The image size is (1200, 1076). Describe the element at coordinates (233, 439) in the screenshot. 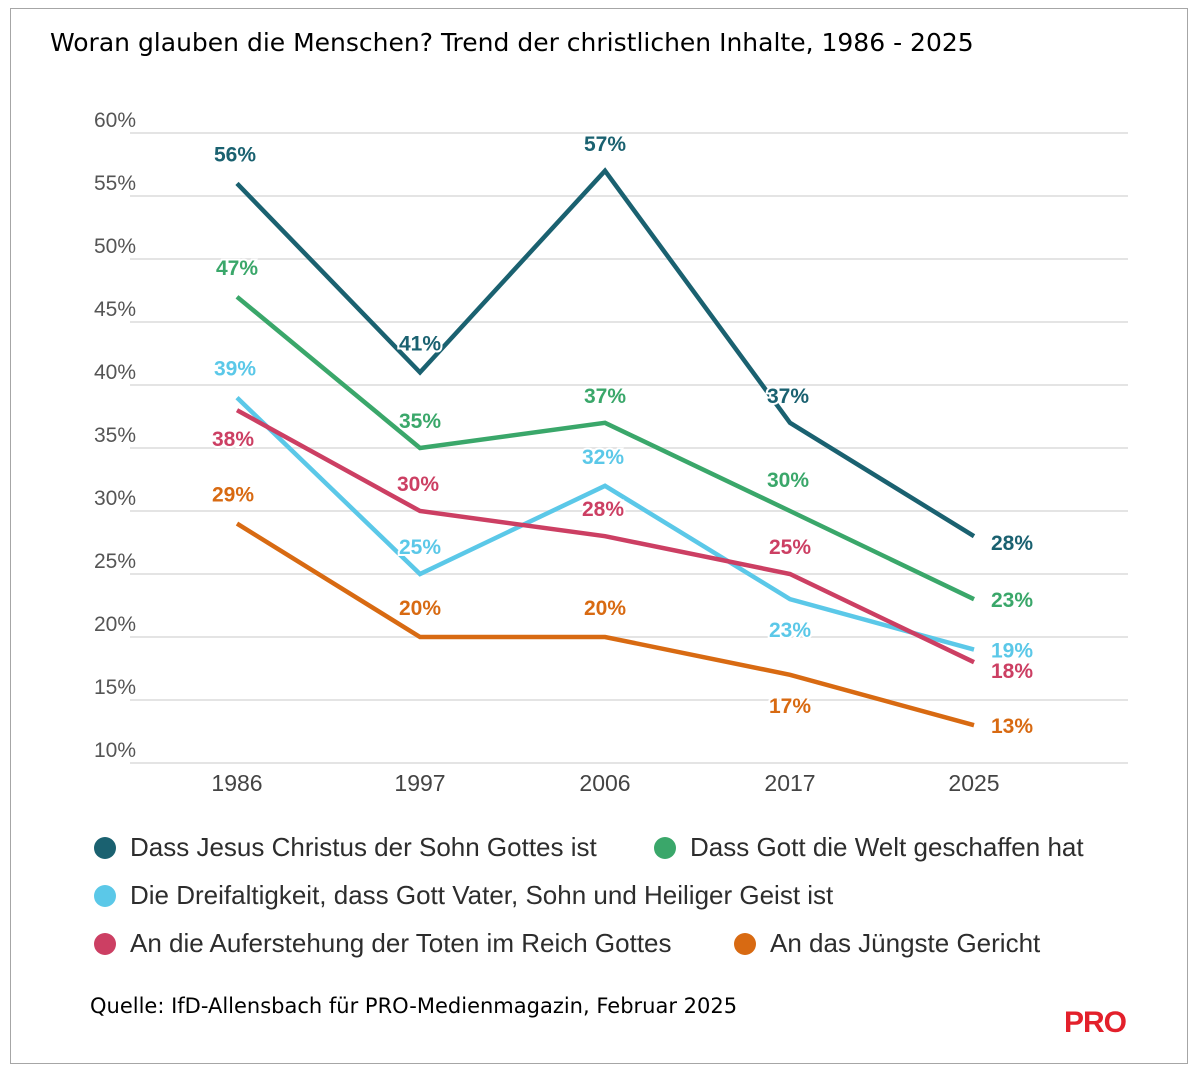

I see `data-label: 38%` at that location.